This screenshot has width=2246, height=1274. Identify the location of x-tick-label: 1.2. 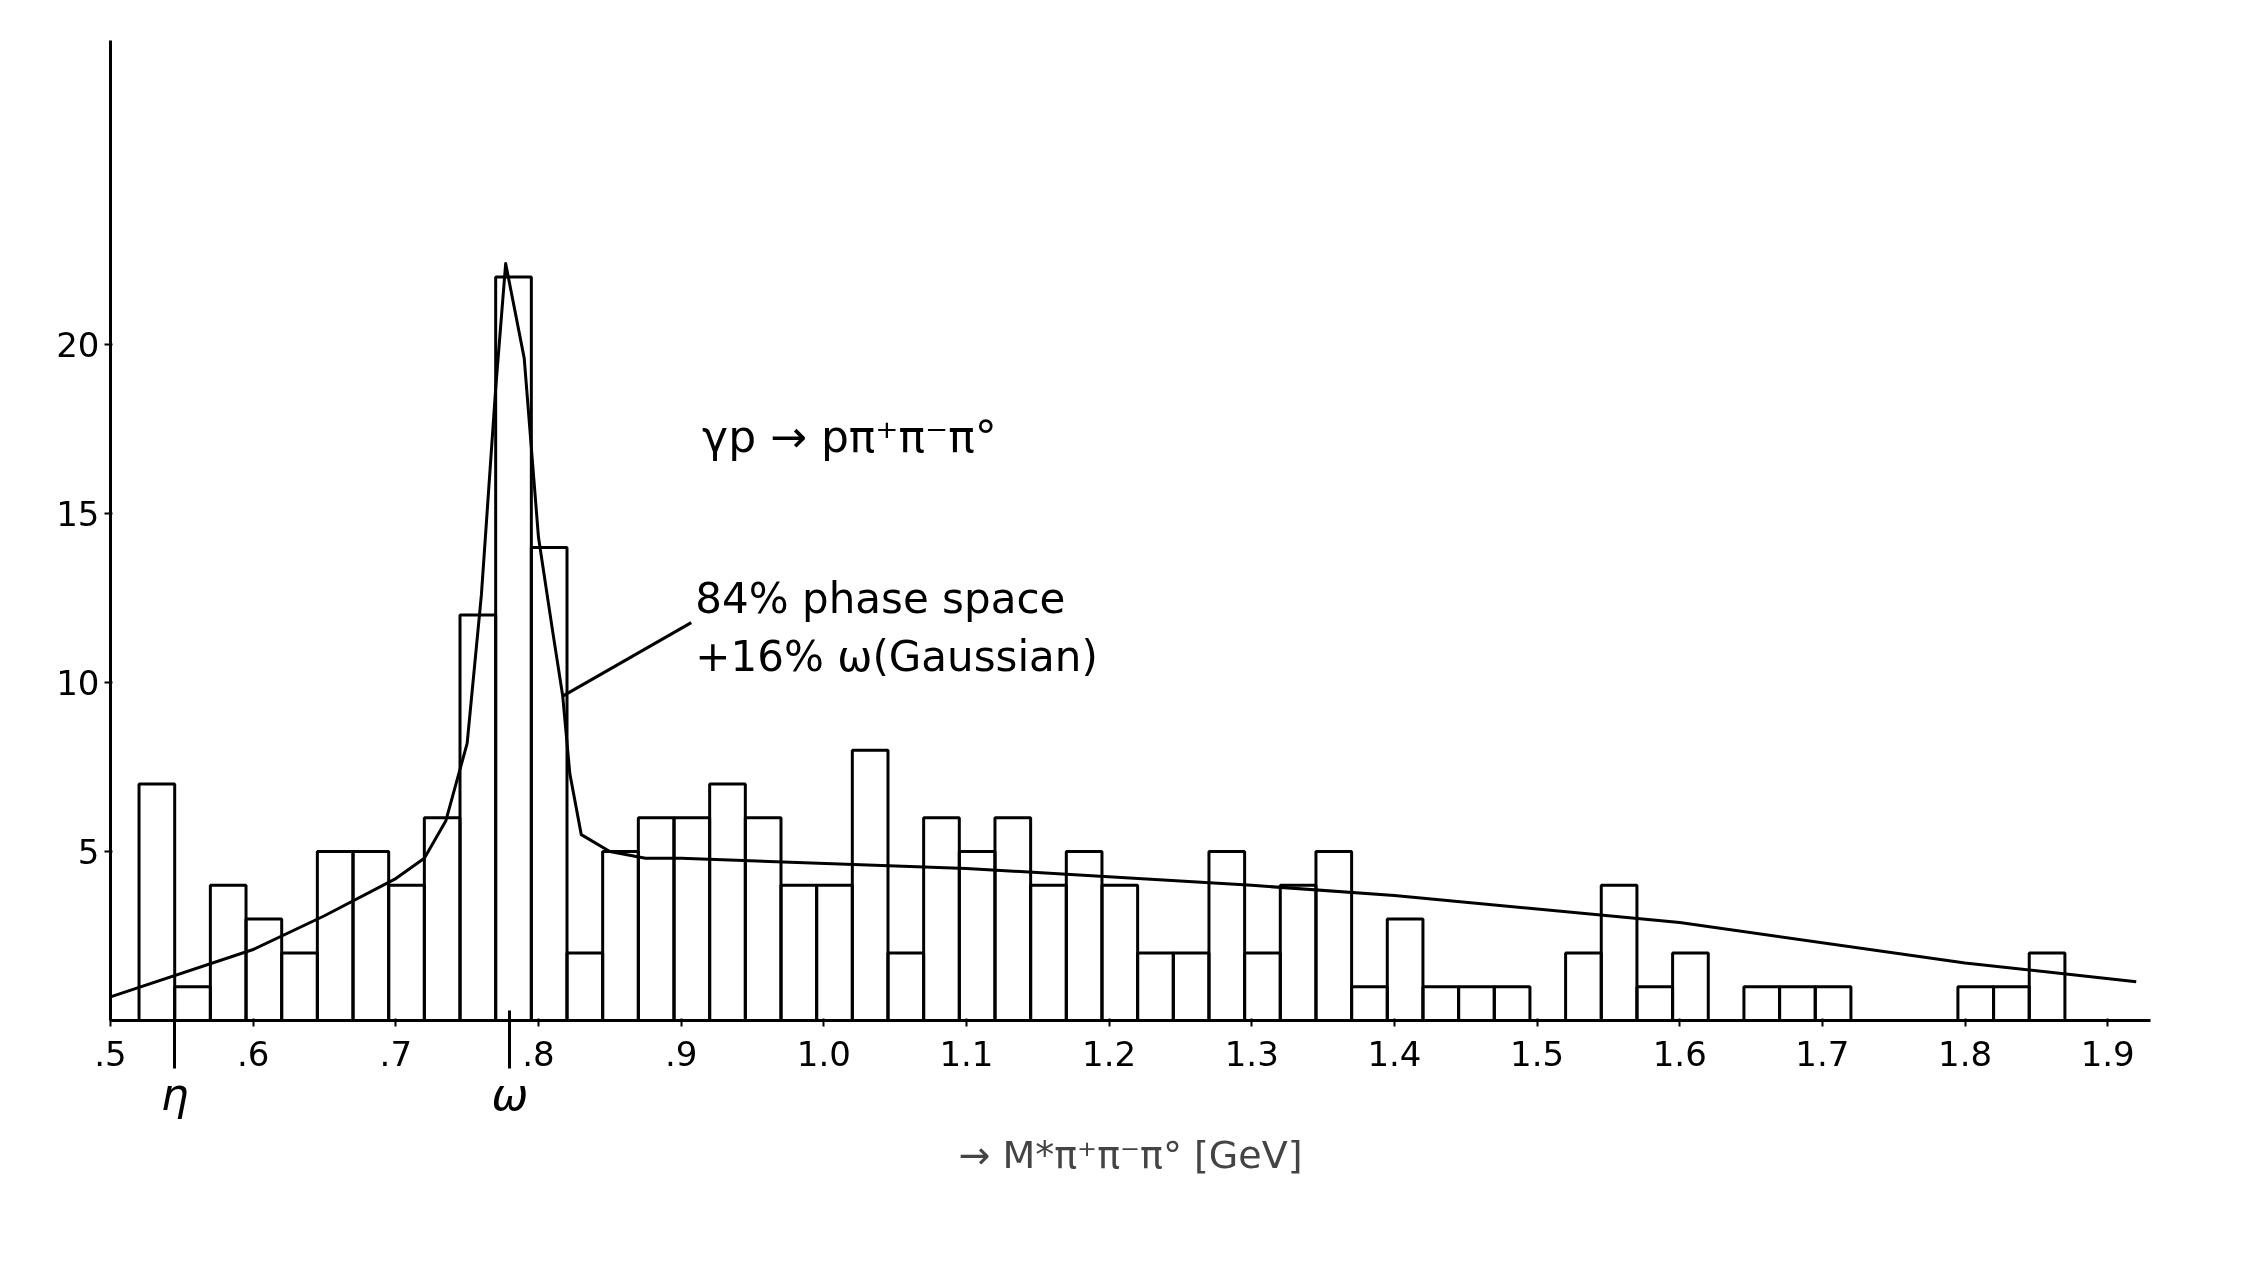
(1109, 1053).